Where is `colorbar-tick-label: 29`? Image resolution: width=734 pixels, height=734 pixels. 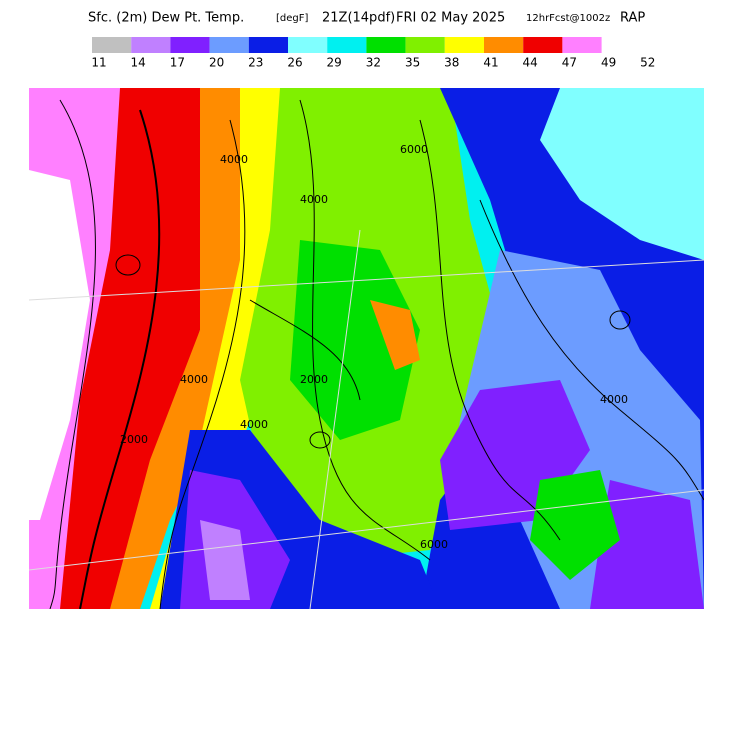 colorbar-tick-label: 29 is located at coordinates (334, 63).